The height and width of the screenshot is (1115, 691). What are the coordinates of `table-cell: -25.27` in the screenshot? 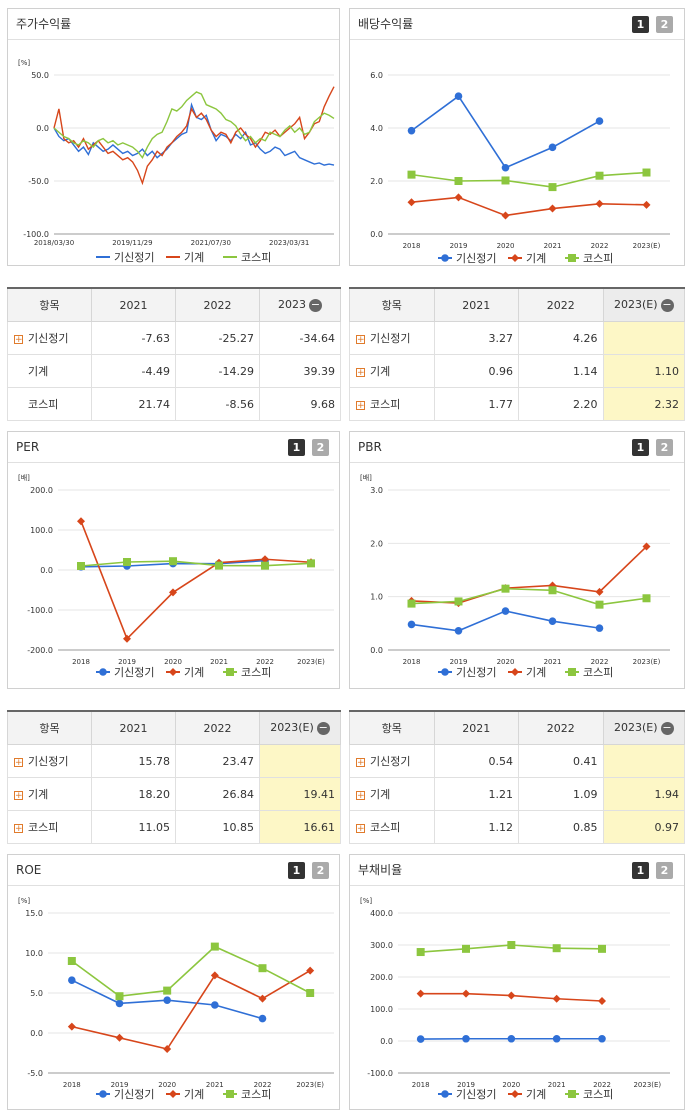 It's located at (217, 338).